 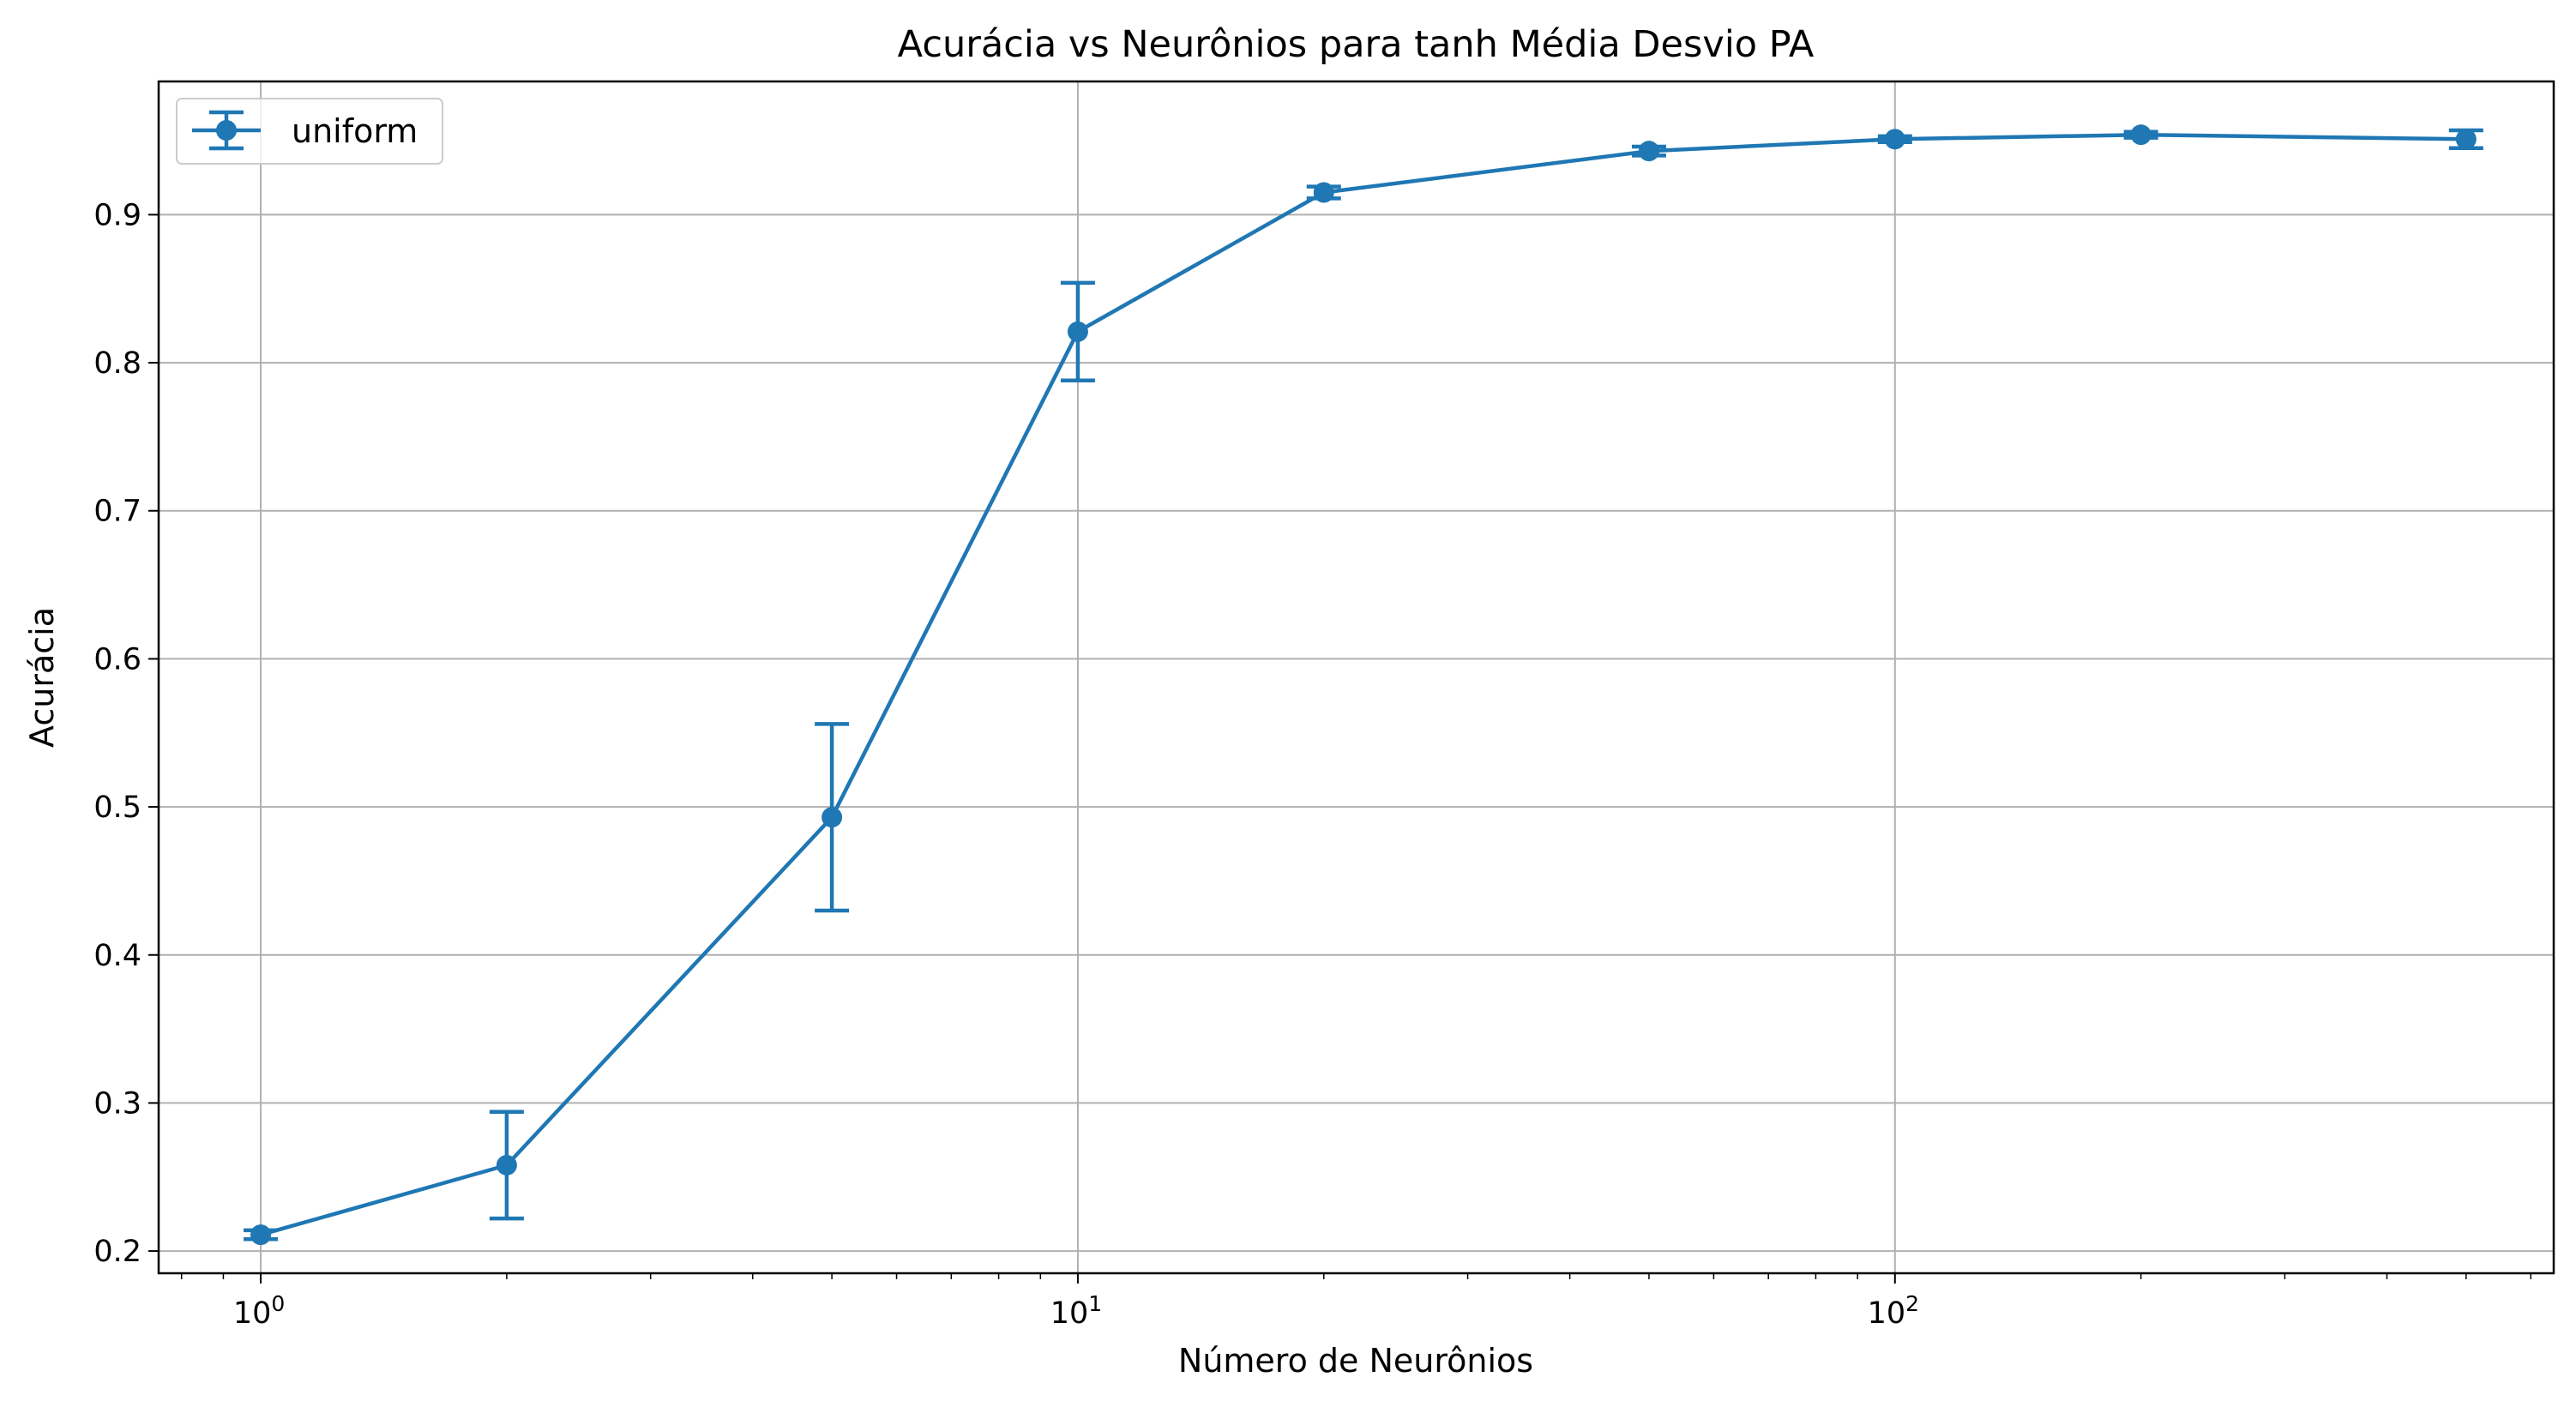 I want to click on legend-dot, so click(x=226, y=130).